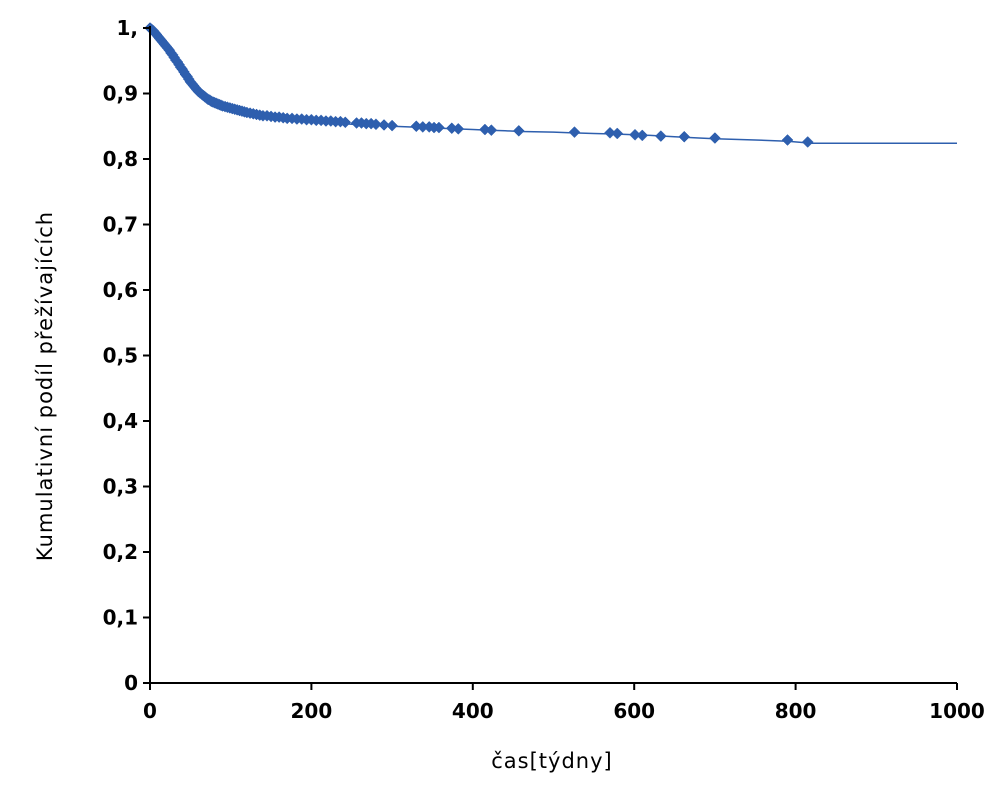 This screenshot has width=1002, height=800. I want to click on x-axis-ticks: 0 200 400 600 800 1000, so click(564, 703).